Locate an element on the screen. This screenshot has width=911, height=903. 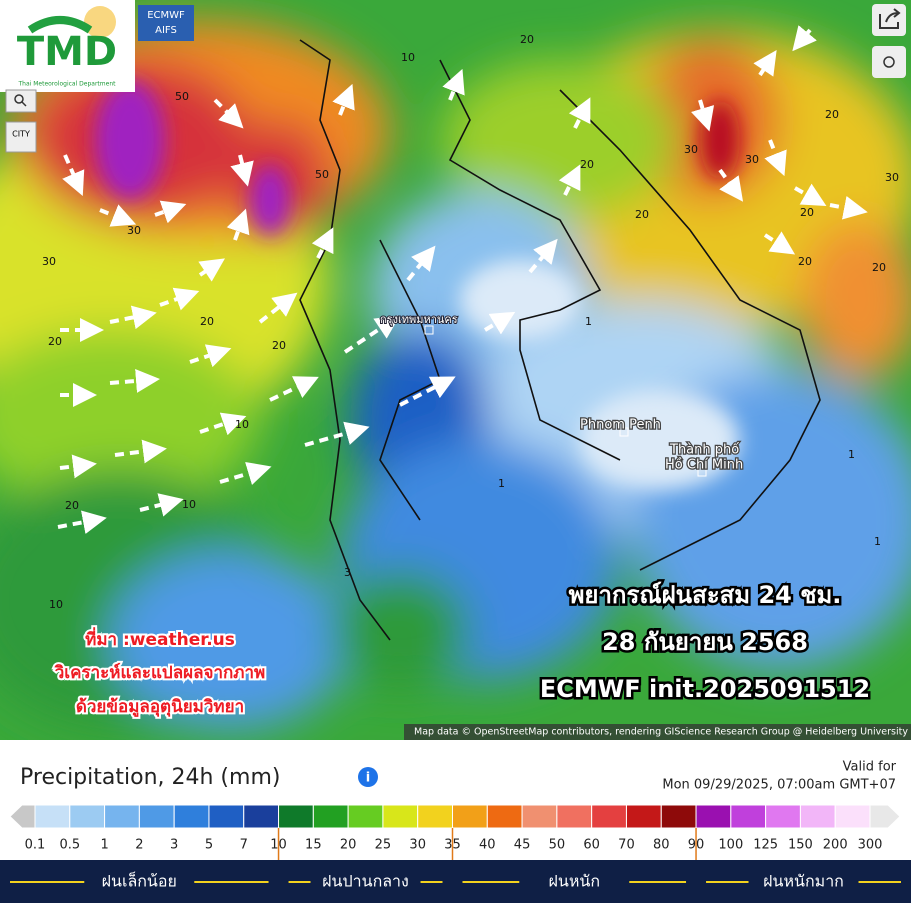
valid-time: Mon 09/29/2025, 07:00am GMT+07 is located at coordinates (779, 785).